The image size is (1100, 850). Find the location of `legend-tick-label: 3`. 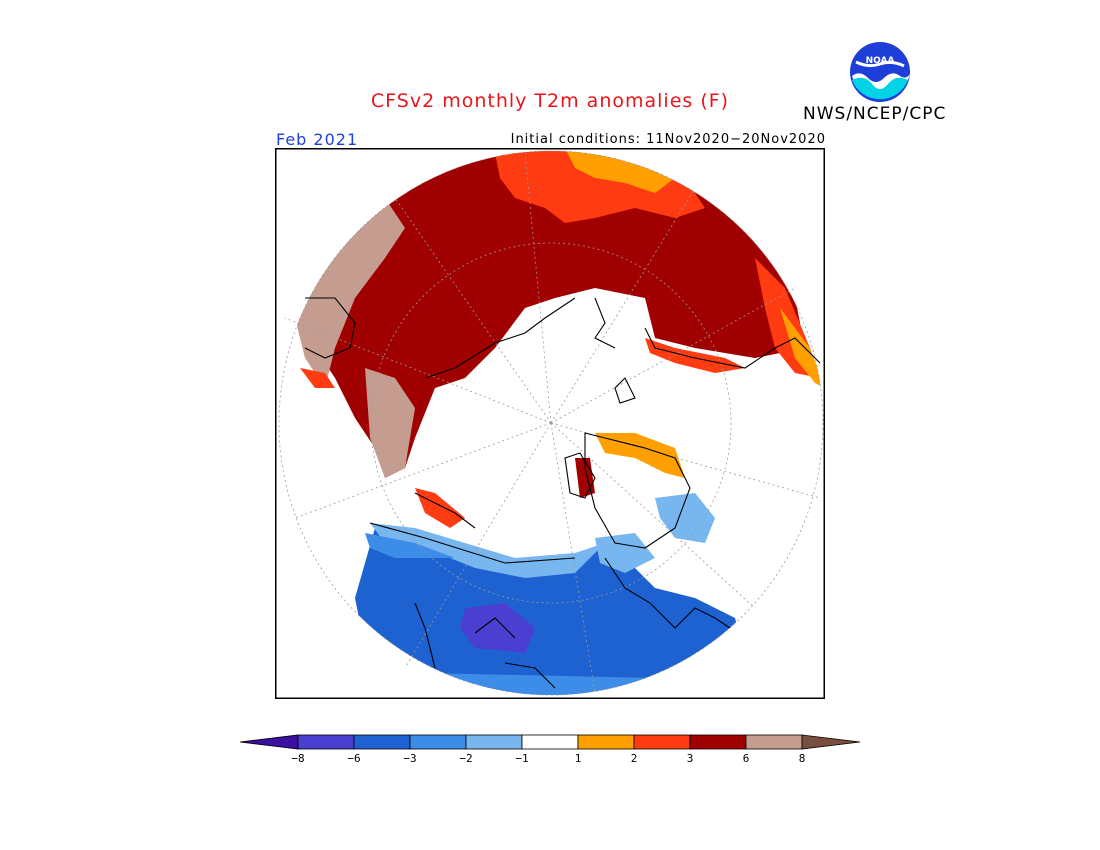

legend-tick-label: 3 is located at coordinates (690, 758).